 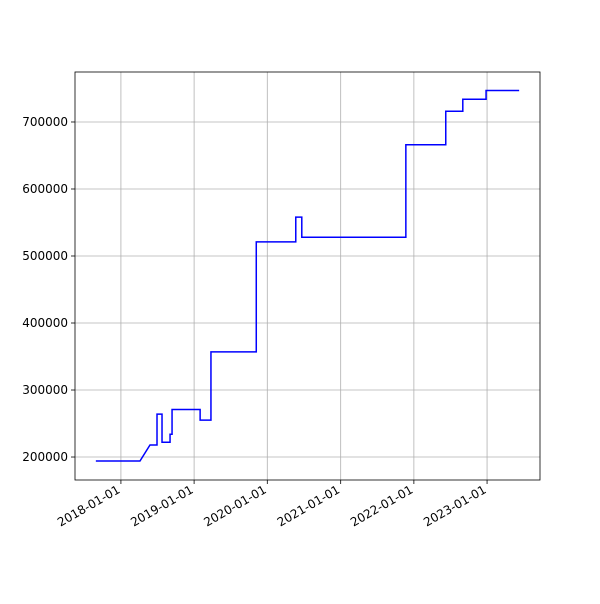 I want to click on y-tick-label: 500000, so click(x=45, y=256).